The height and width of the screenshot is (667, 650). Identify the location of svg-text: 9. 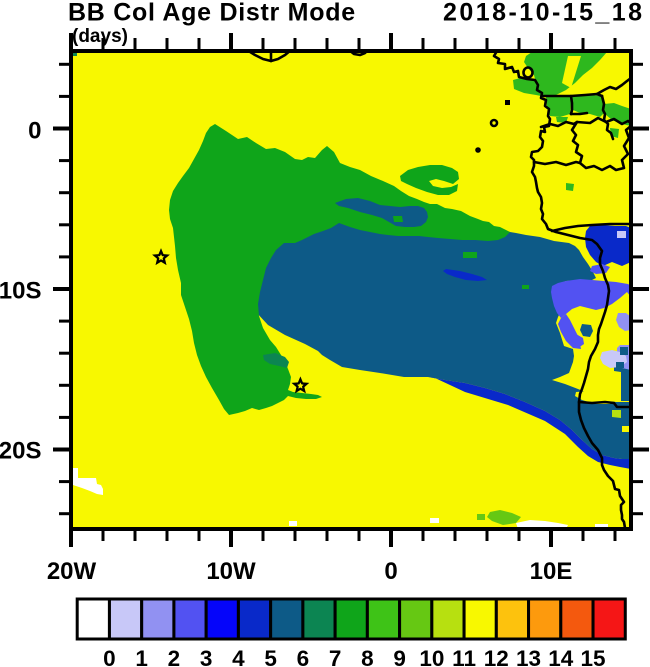
(399, 656).